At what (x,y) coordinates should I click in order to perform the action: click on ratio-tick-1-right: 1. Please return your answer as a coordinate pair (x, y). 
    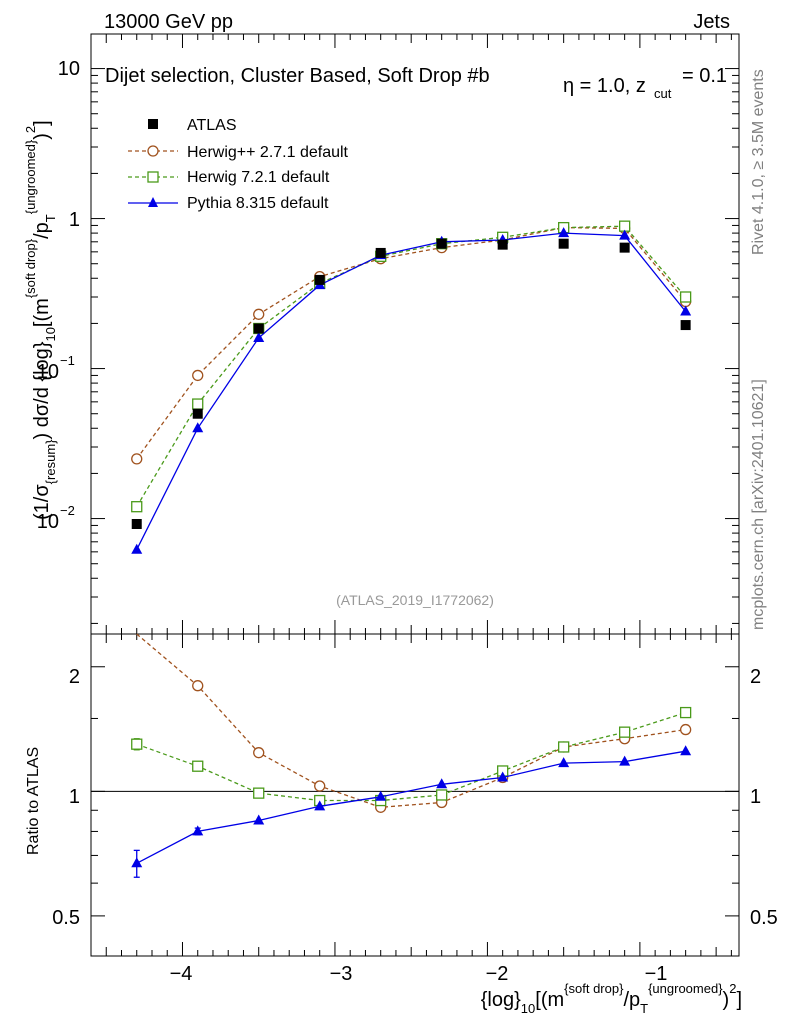
    Looking at the image, I should click on (755, 797).